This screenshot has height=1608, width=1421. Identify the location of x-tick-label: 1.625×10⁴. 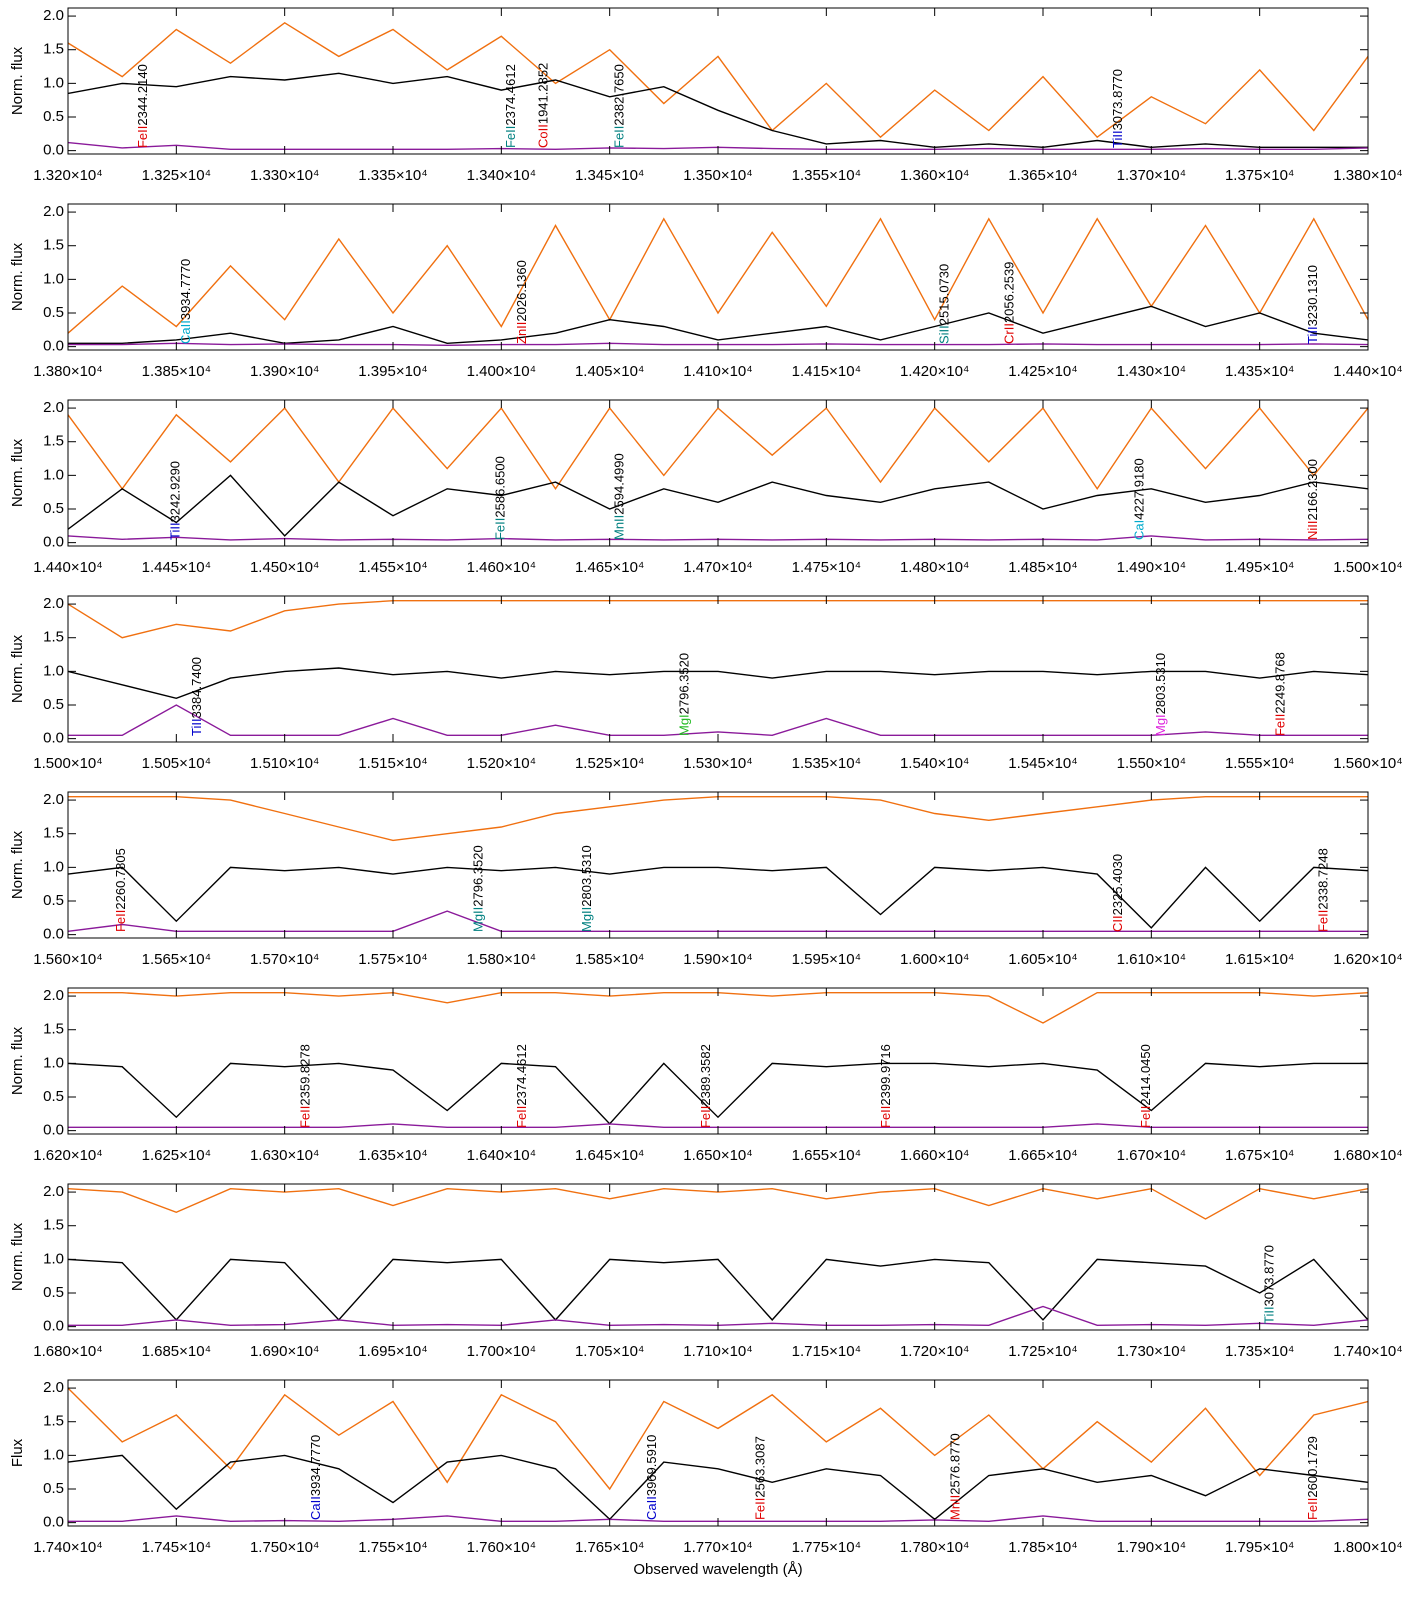
(176, 1155).